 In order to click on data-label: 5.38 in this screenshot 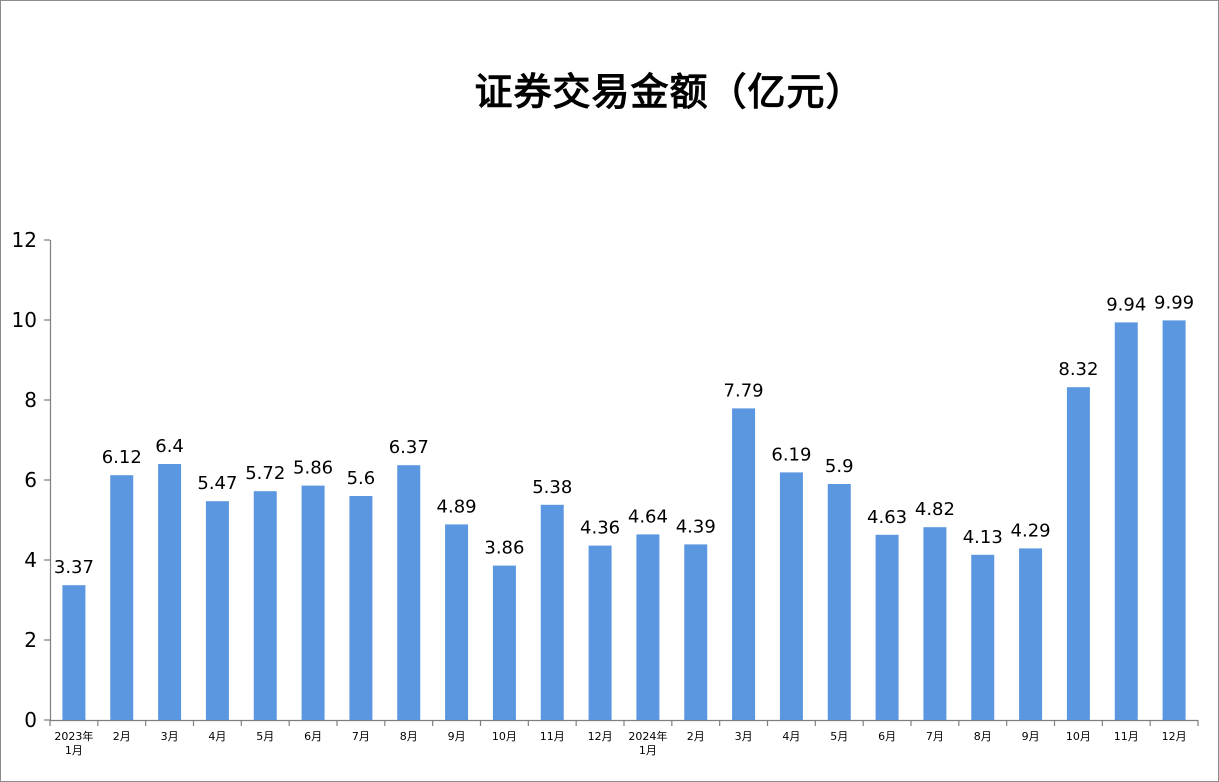, I will do `click(552, 487)`.